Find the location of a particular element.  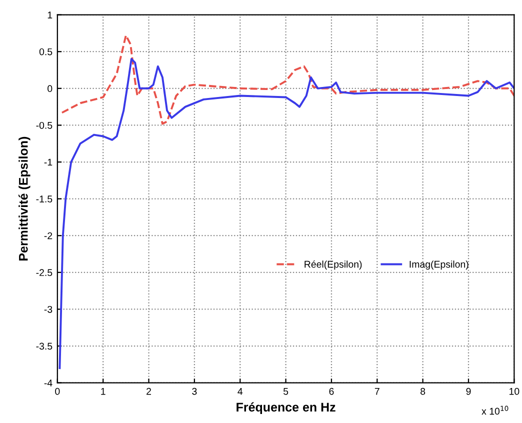

x-tick-label: 4 is located at coordinates (240, 391).